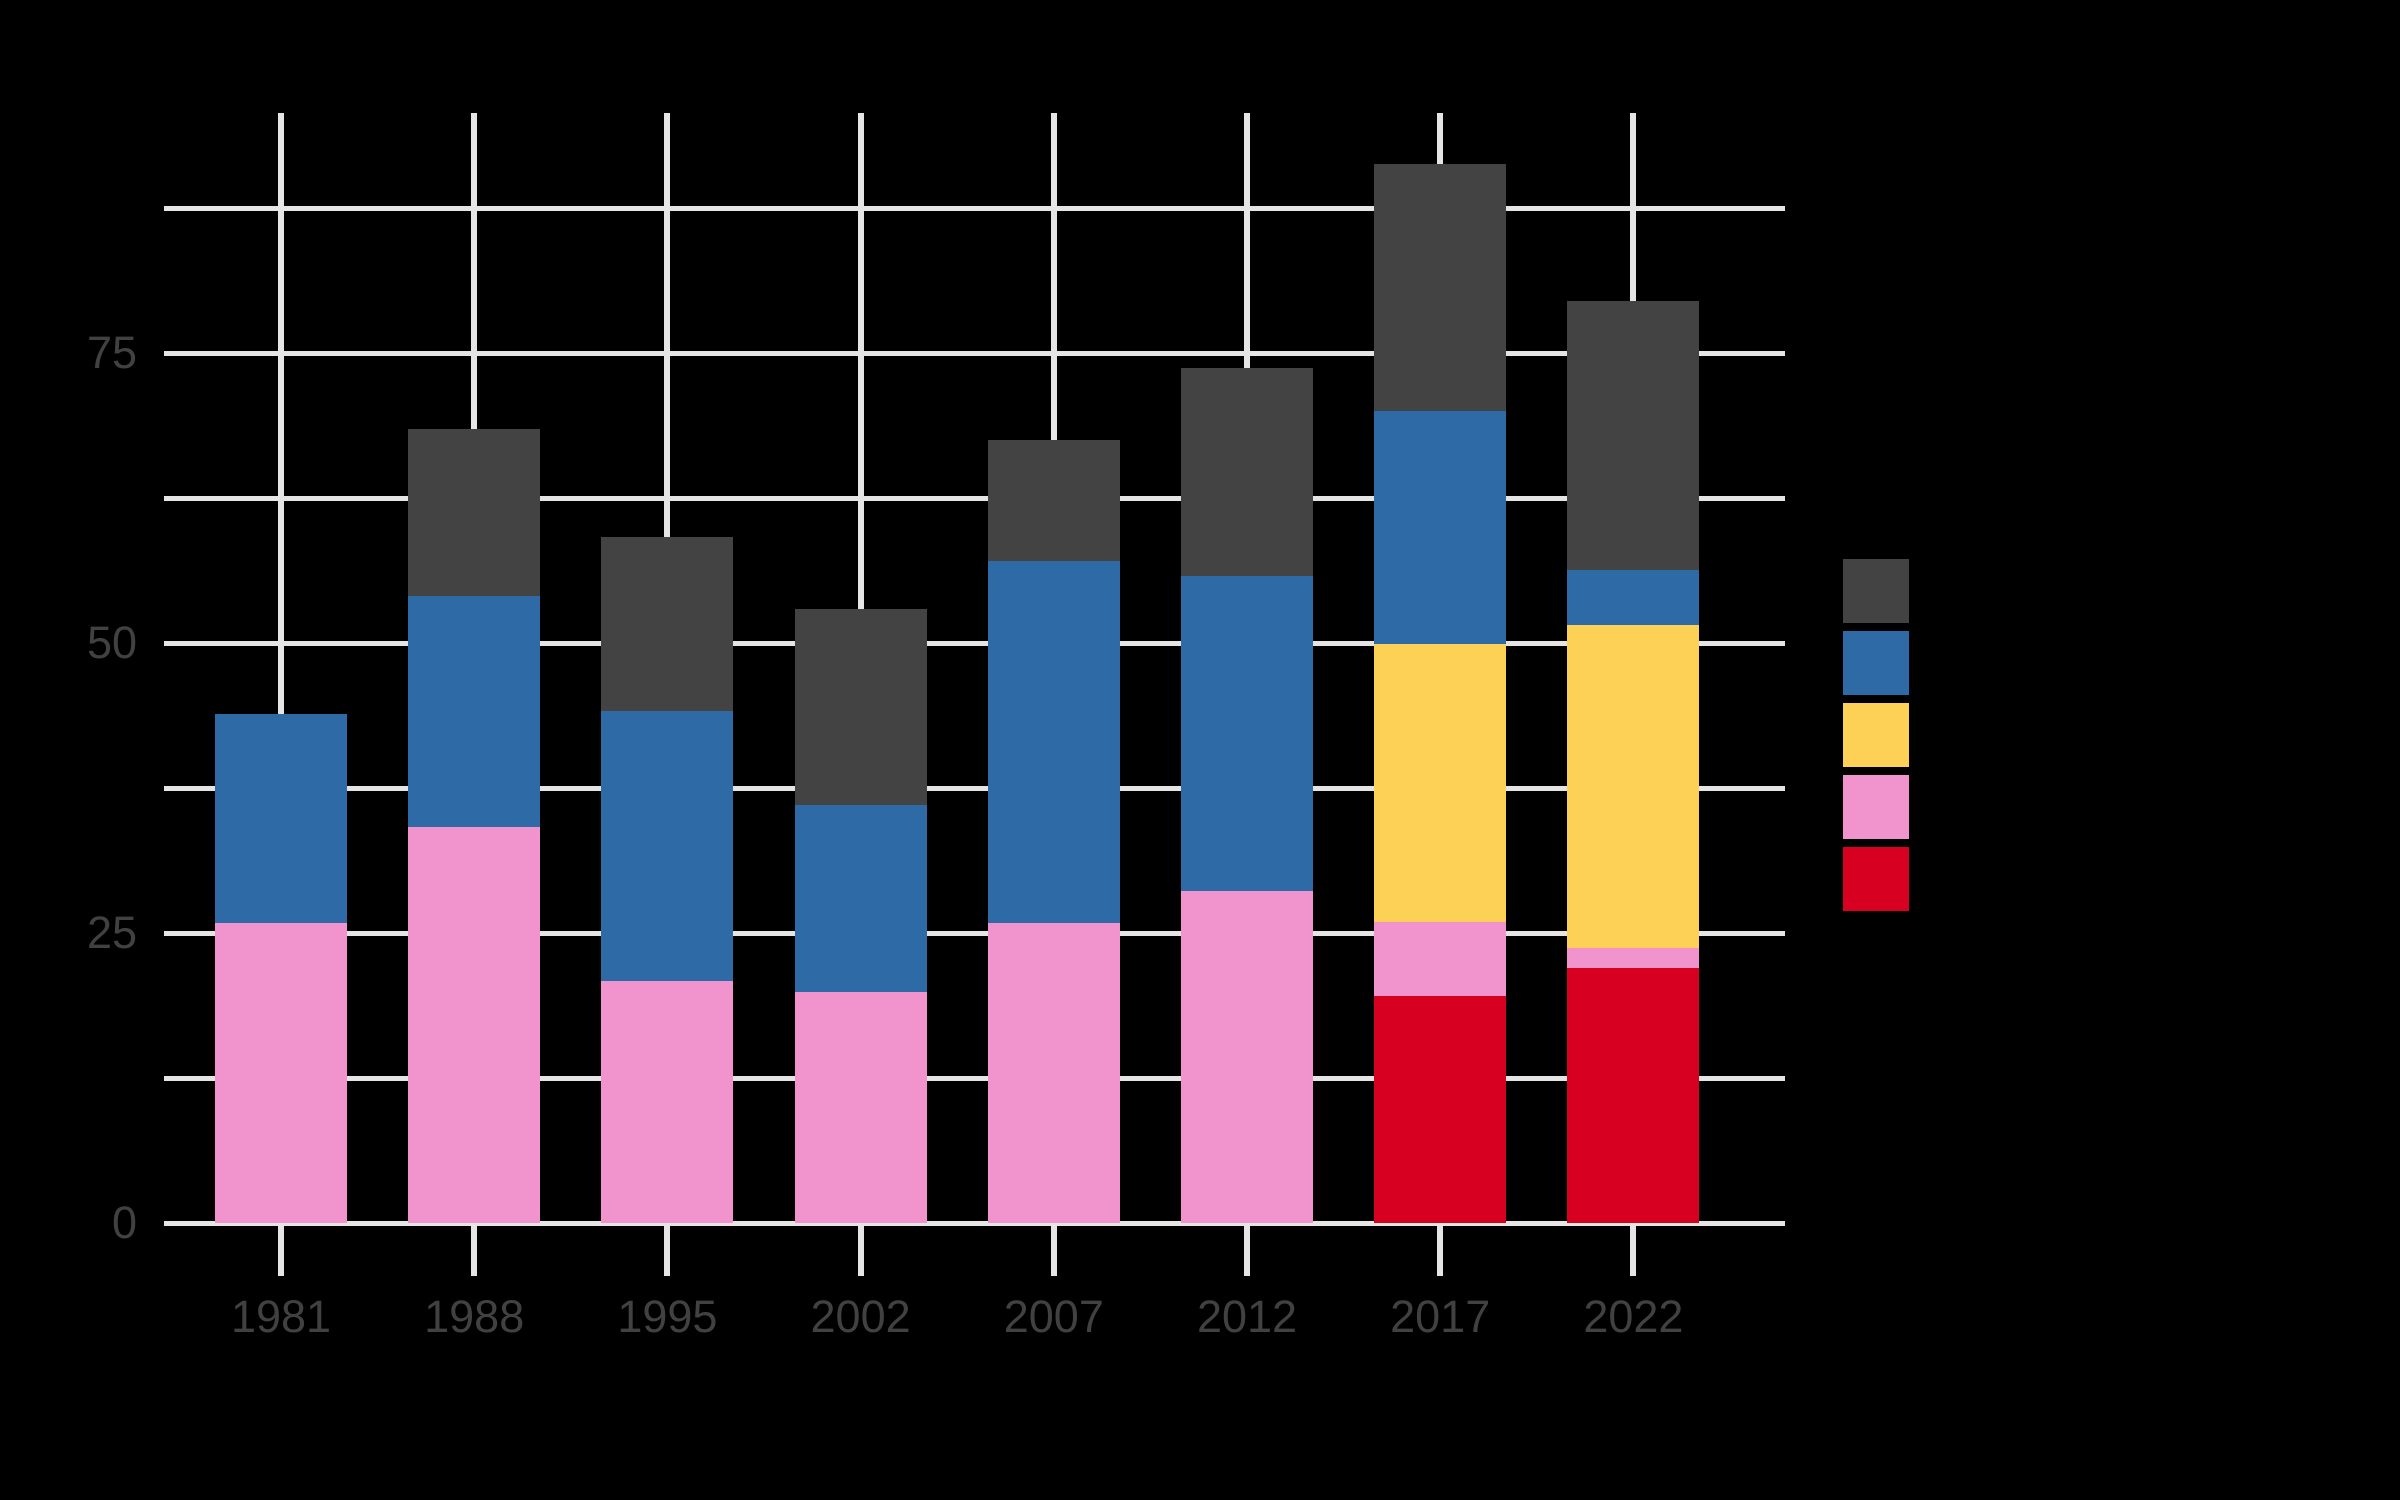  Describe the element at coordinates (667, 1249) in the screenshot. I see `x-tick-1995` at that location.